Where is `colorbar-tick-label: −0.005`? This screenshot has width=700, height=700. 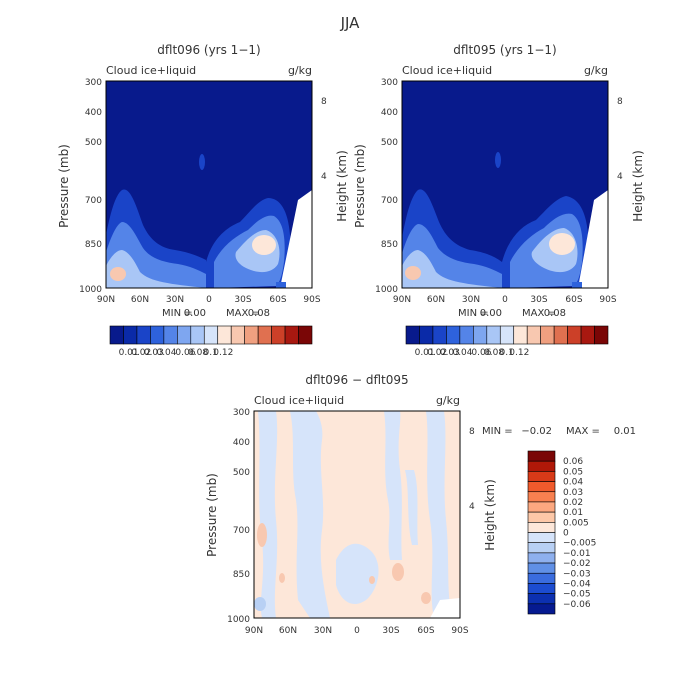 colorbar-tick-label: −0.005 is located at coordinates (579, 544).